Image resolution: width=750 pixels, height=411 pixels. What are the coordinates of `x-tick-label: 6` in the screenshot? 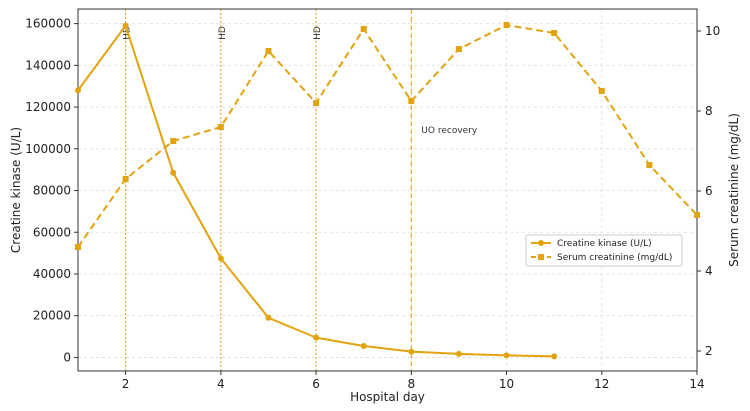 It's located at (316, 384).